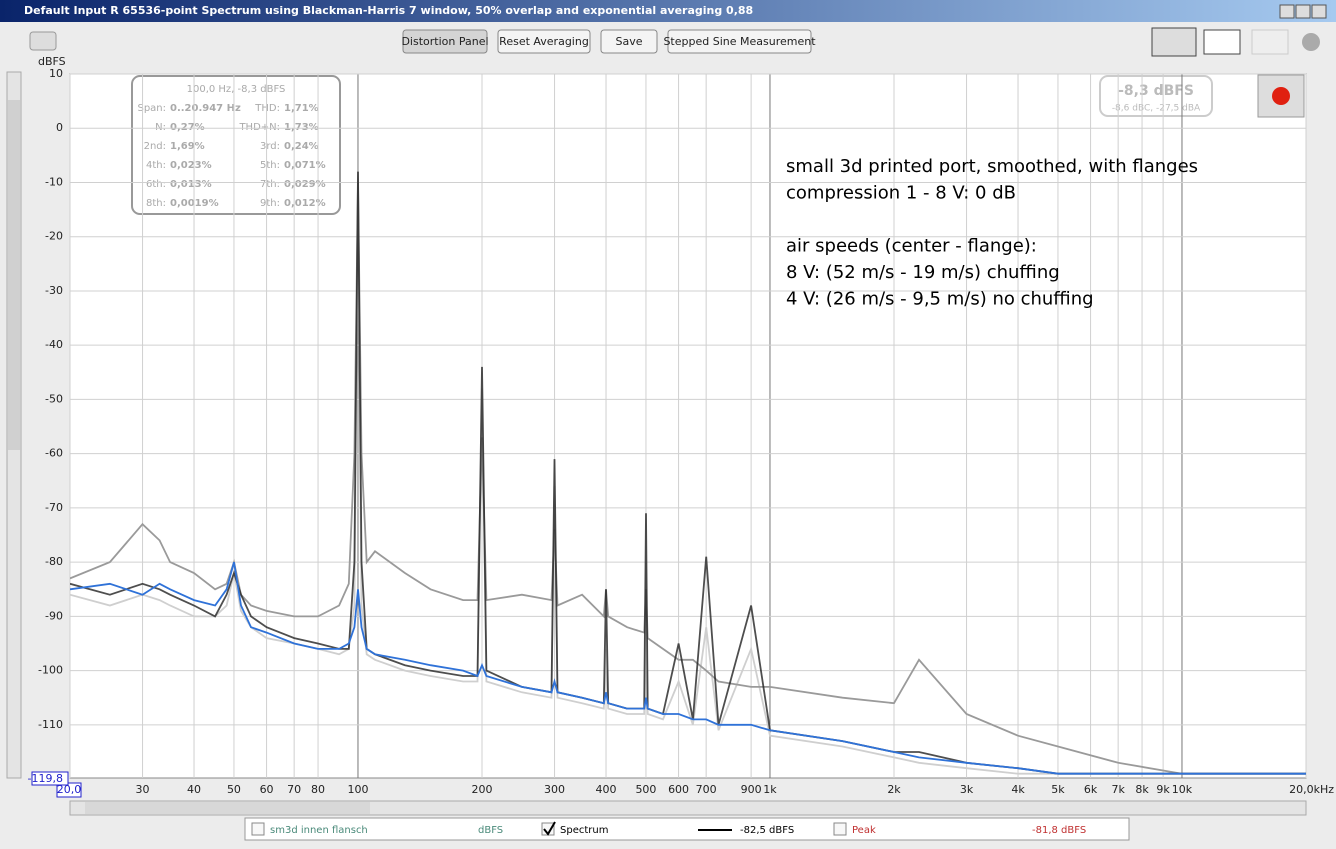 This screenshot has width=1336, height=849. I want to click on title-bar, so click(668, 11).